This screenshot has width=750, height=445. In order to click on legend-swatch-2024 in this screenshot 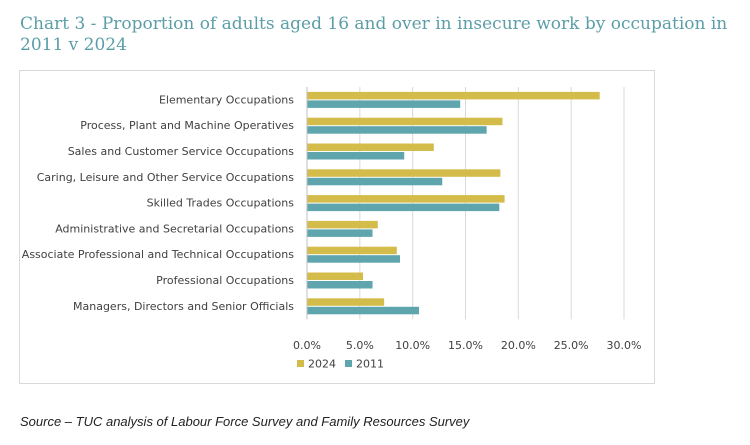, I will do `click(300, 363)`.